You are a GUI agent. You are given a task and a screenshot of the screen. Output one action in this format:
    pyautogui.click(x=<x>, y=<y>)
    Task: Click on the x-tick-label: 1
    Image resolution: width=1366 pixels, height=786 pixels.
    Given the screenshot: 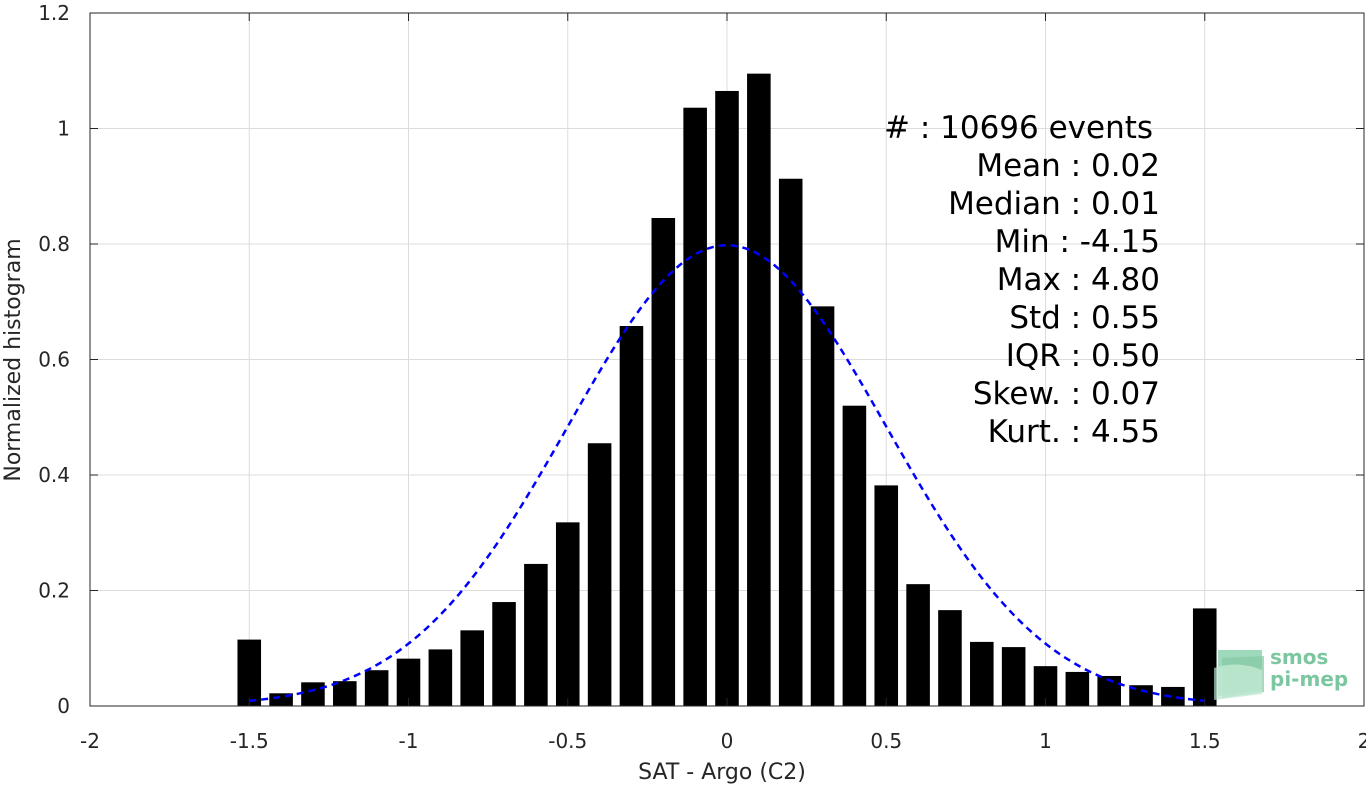 What is the action you would take?
    pyautogui.click(x=1045, y=741)
    